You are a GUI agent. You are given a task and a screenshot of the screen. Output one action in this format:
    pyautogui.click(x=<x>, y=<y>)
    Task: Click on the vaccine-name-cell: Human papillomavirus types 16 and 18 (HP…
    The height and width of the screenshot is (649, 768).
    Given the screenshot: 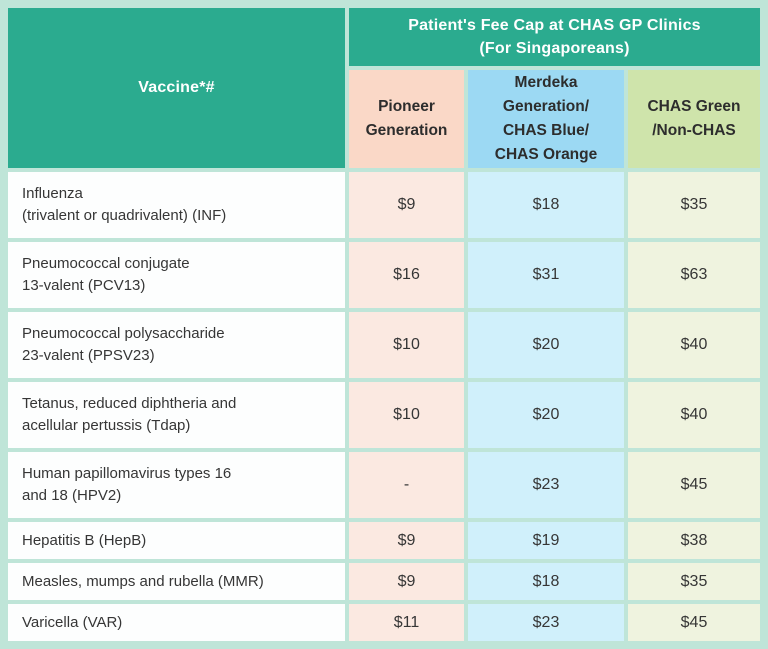 What is the action you would take?
    pyautogui.click(x=176, y=485)
    